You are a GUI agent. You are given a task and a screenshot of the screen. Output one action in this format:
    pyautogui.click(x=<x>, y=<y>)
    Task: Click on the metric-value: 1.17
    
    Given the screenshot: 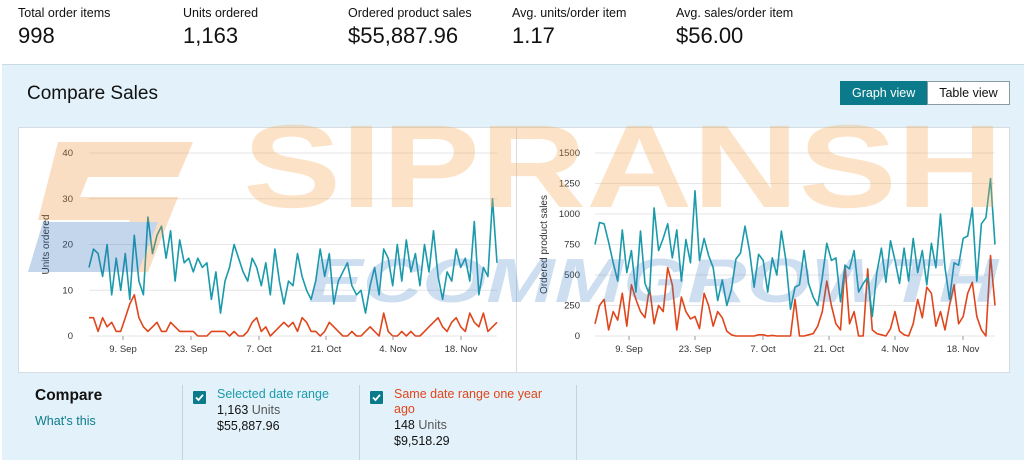 What is the action you would take?
    pyautogui.click(x=533, y=35)
    